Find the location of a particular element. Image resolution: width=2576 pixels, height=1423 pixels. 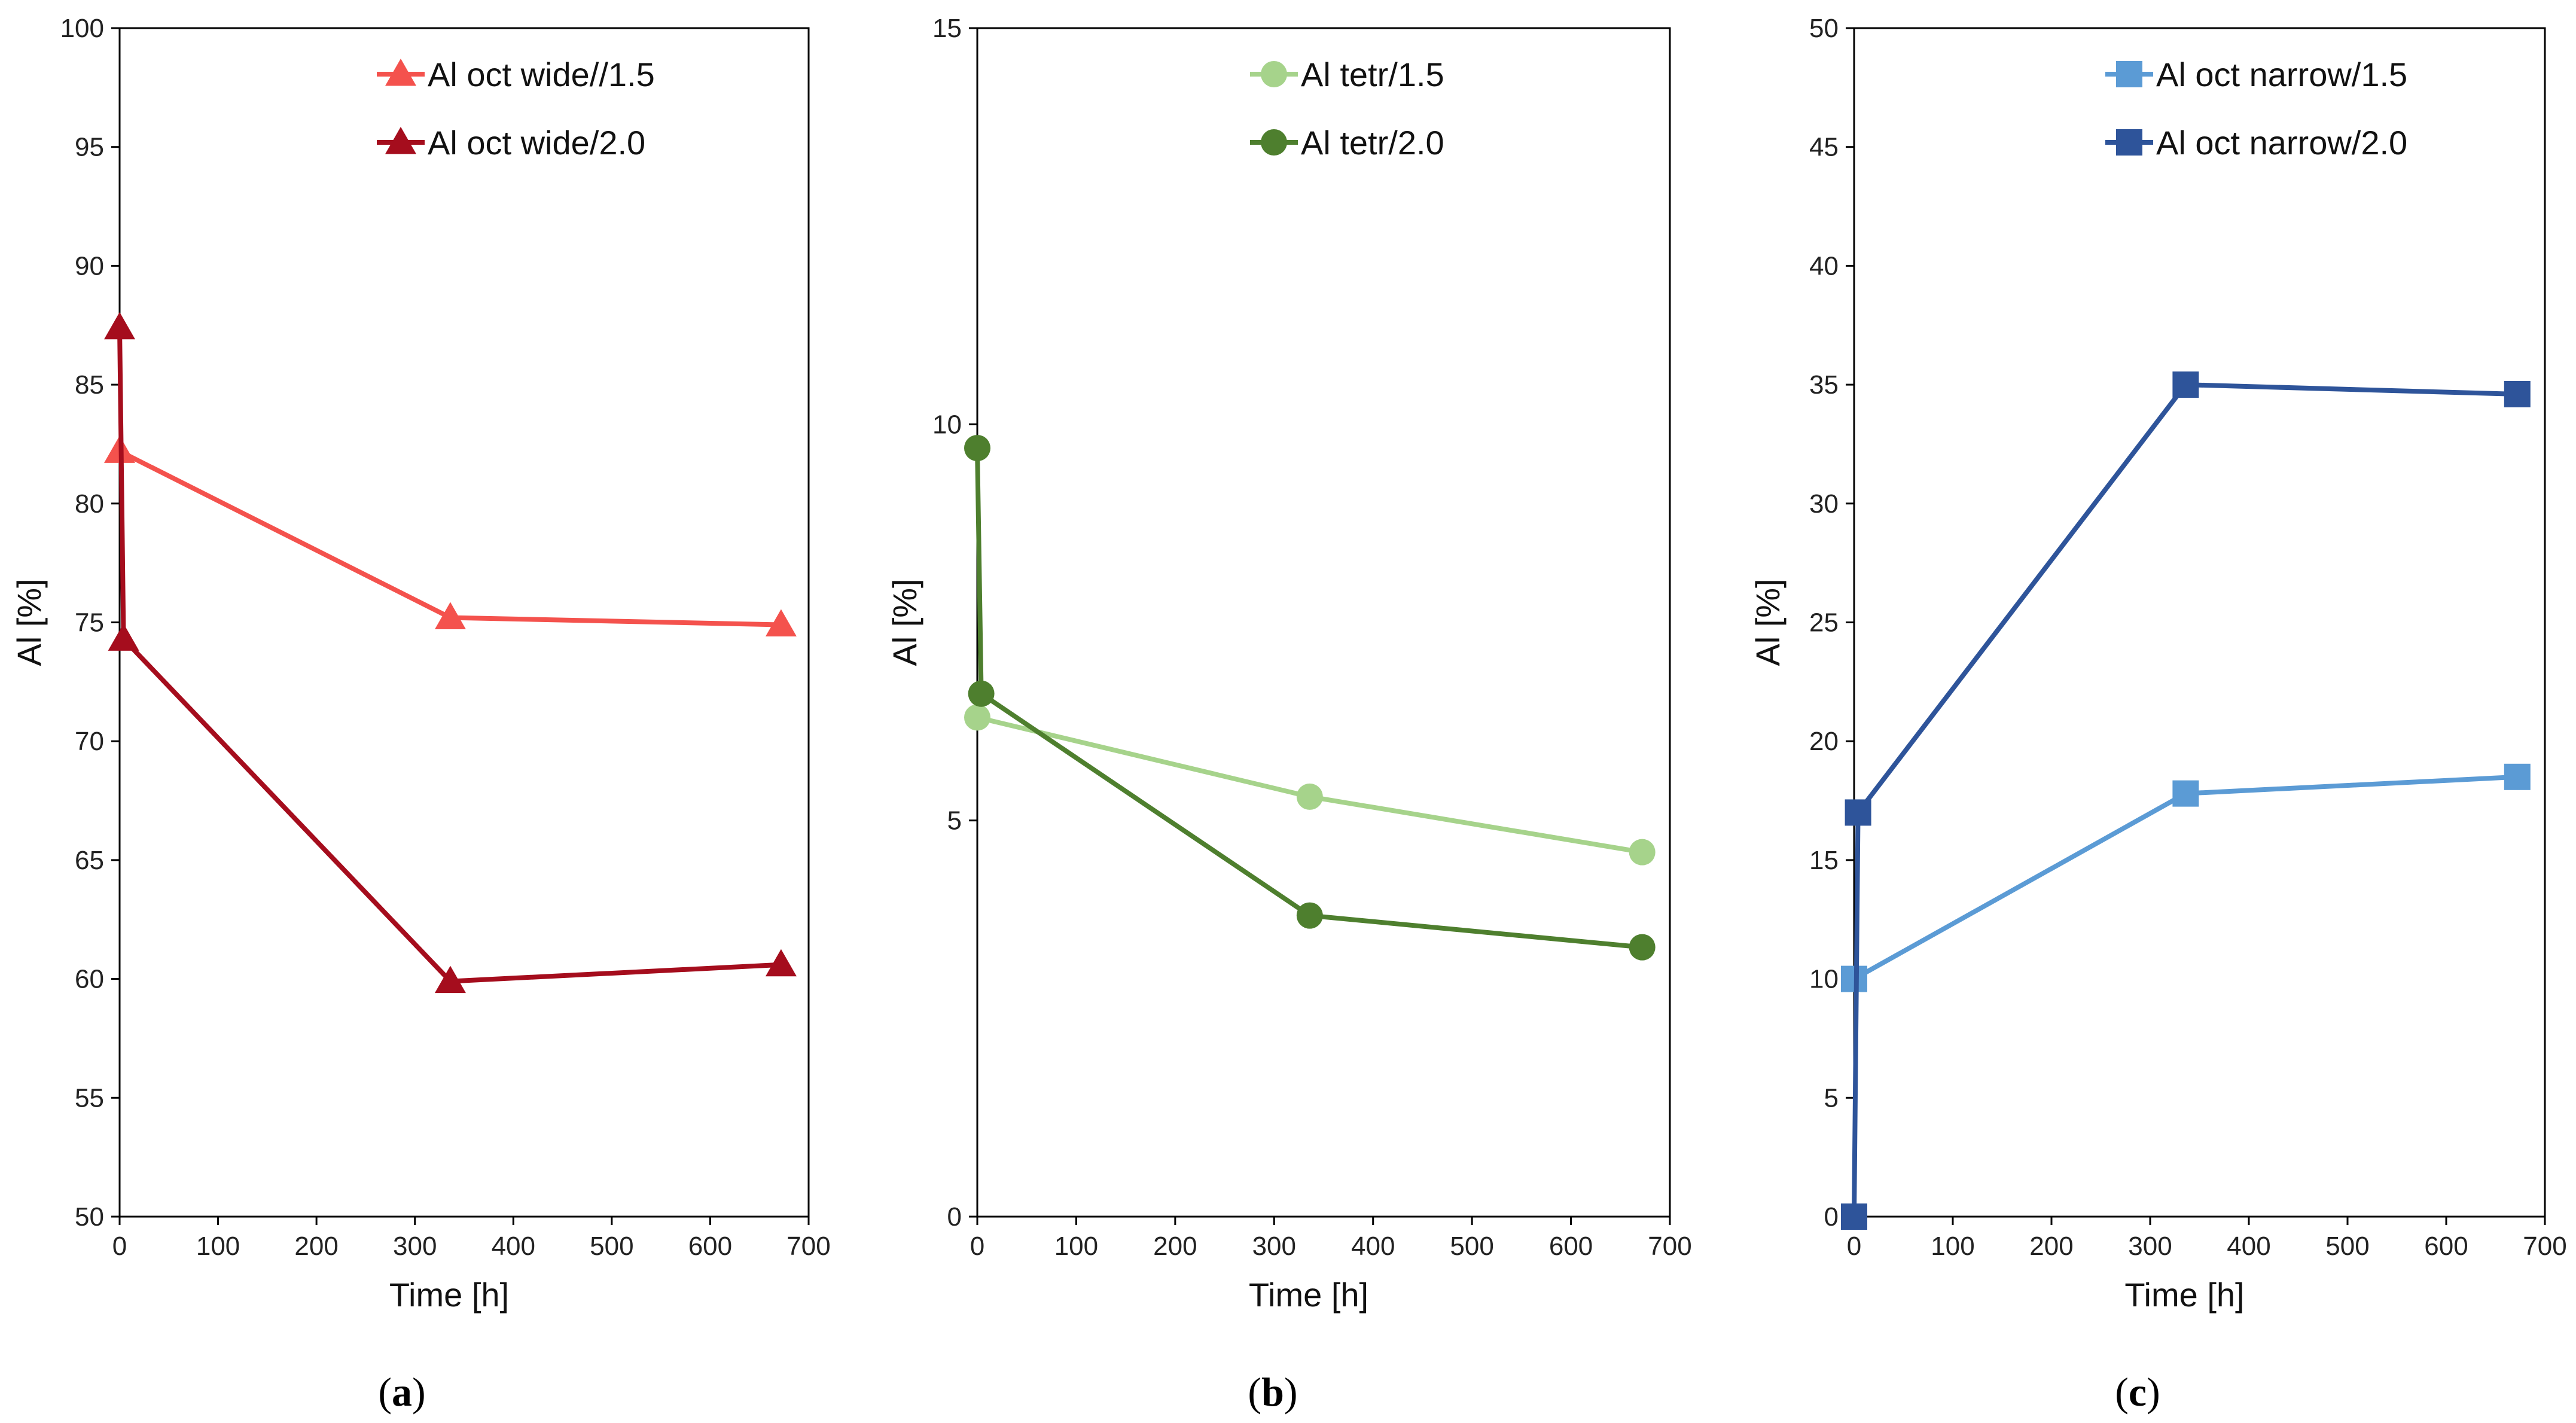

y-tick-label: 60 is located at coordinates (90, 979).